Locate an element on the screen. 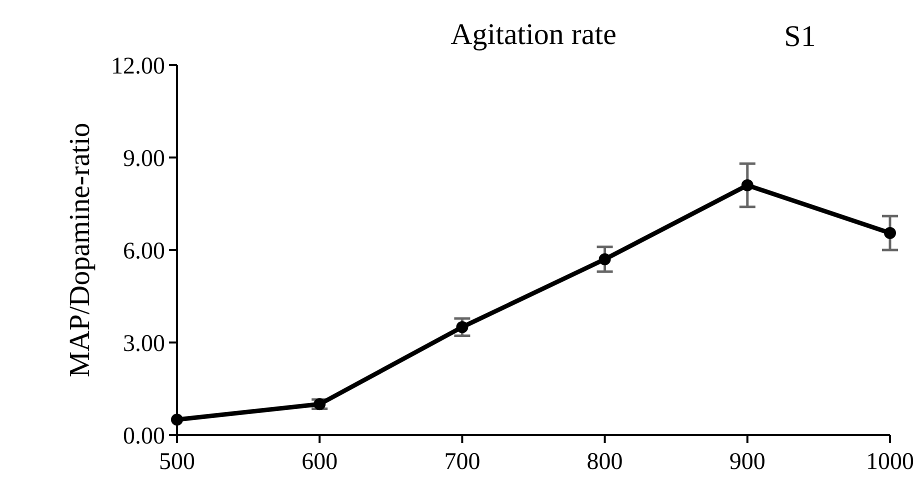  text: S1 is located at coordinates (800, 36).